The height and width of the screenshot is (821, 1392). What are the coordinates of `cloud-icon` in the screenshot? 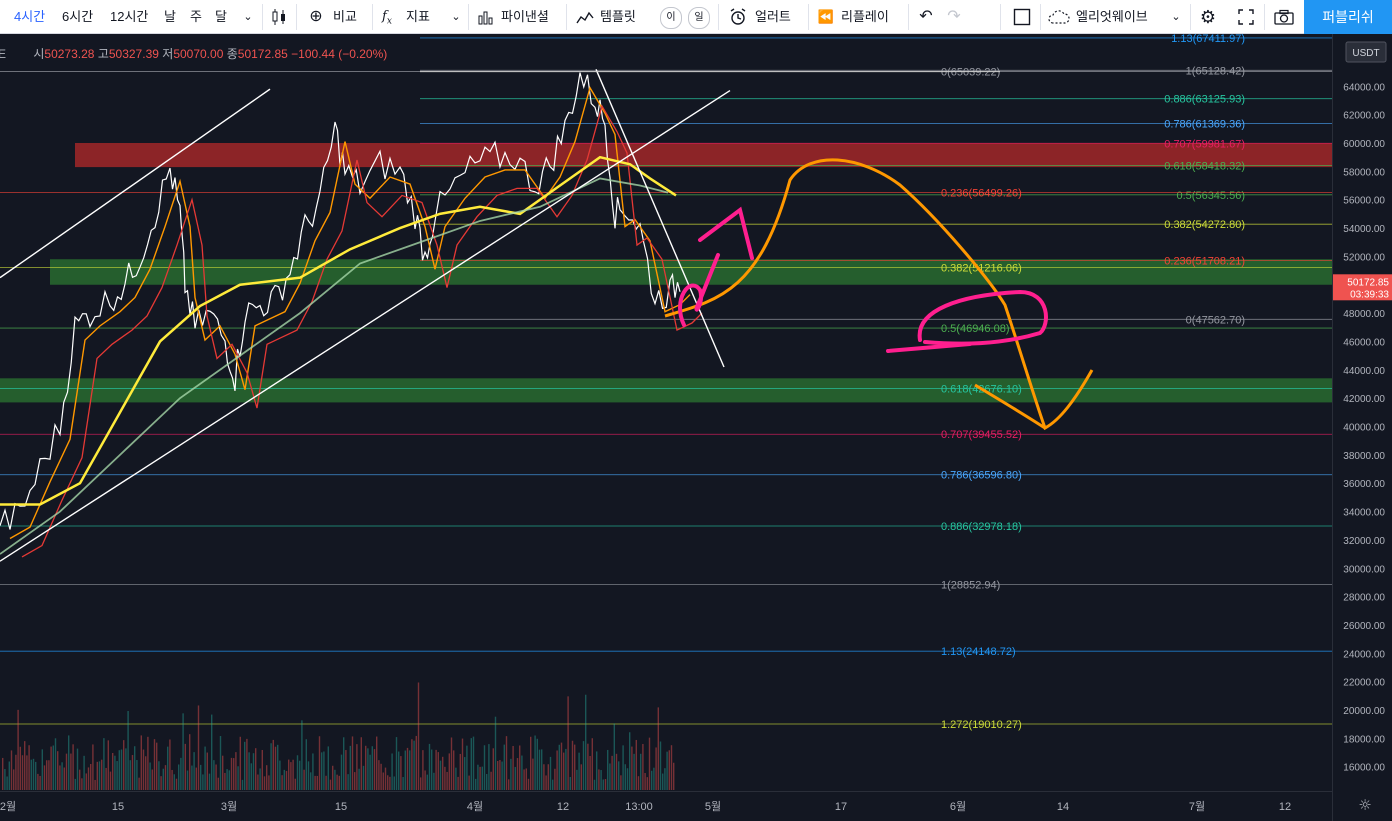 It's located at (1059, 17).